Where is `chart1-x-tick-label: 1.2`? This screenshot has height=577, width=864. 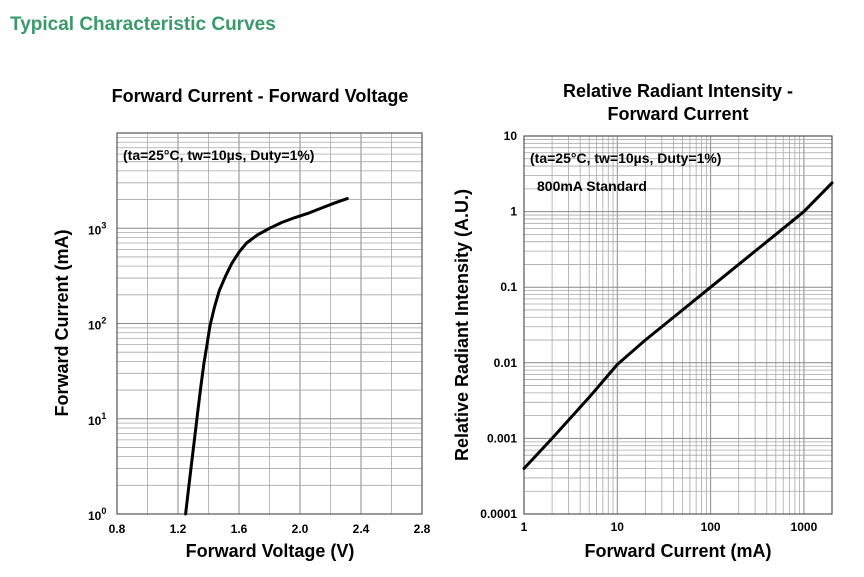
chart1-x-tick-label: 1.2 is located at coordinates (178, 529).